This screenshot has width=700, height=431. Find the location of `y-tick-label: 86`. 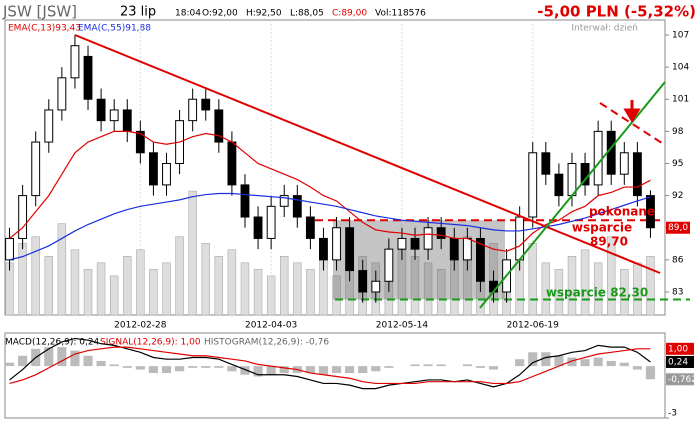

y-tick-label: 86 is located at coordinates (678, 260).